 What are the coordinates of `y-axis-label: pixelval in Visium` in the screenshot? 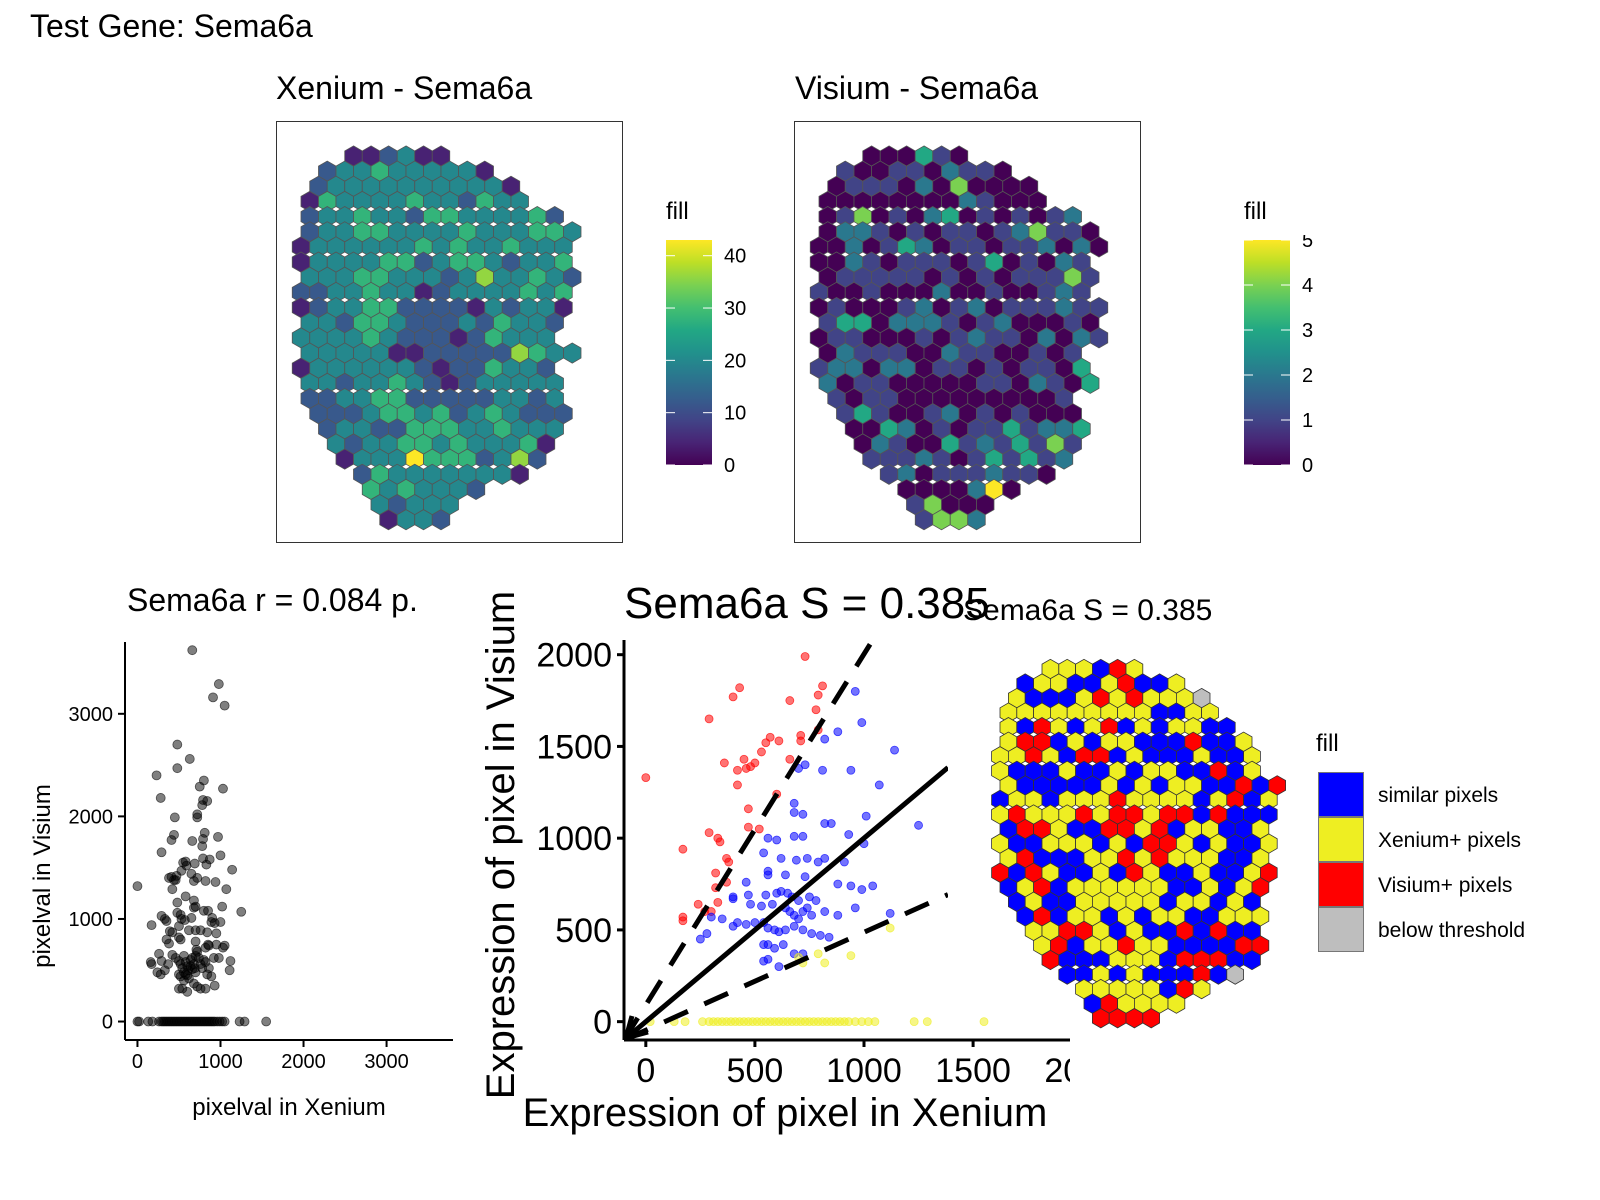 It's located at (42, 876).